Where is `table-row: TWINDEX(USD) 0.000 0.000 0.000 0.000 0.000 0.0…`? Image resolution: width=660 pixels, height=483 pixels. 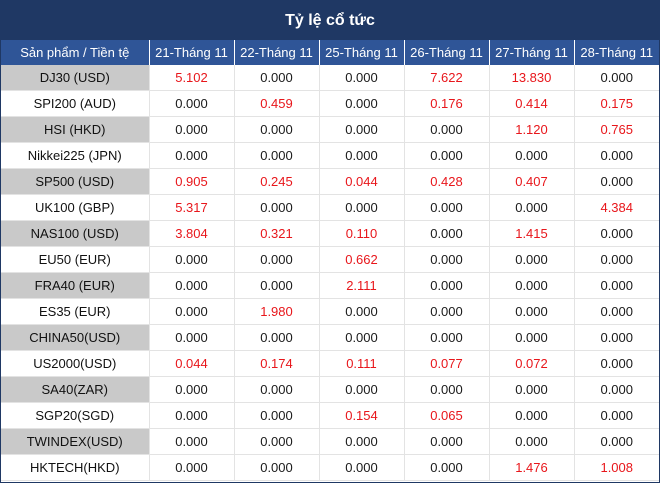 table-row: TWINDEX(USD) 0.000 0.000 0.000 0.000 0.000 0.0… is located at coordinates (330, 441).